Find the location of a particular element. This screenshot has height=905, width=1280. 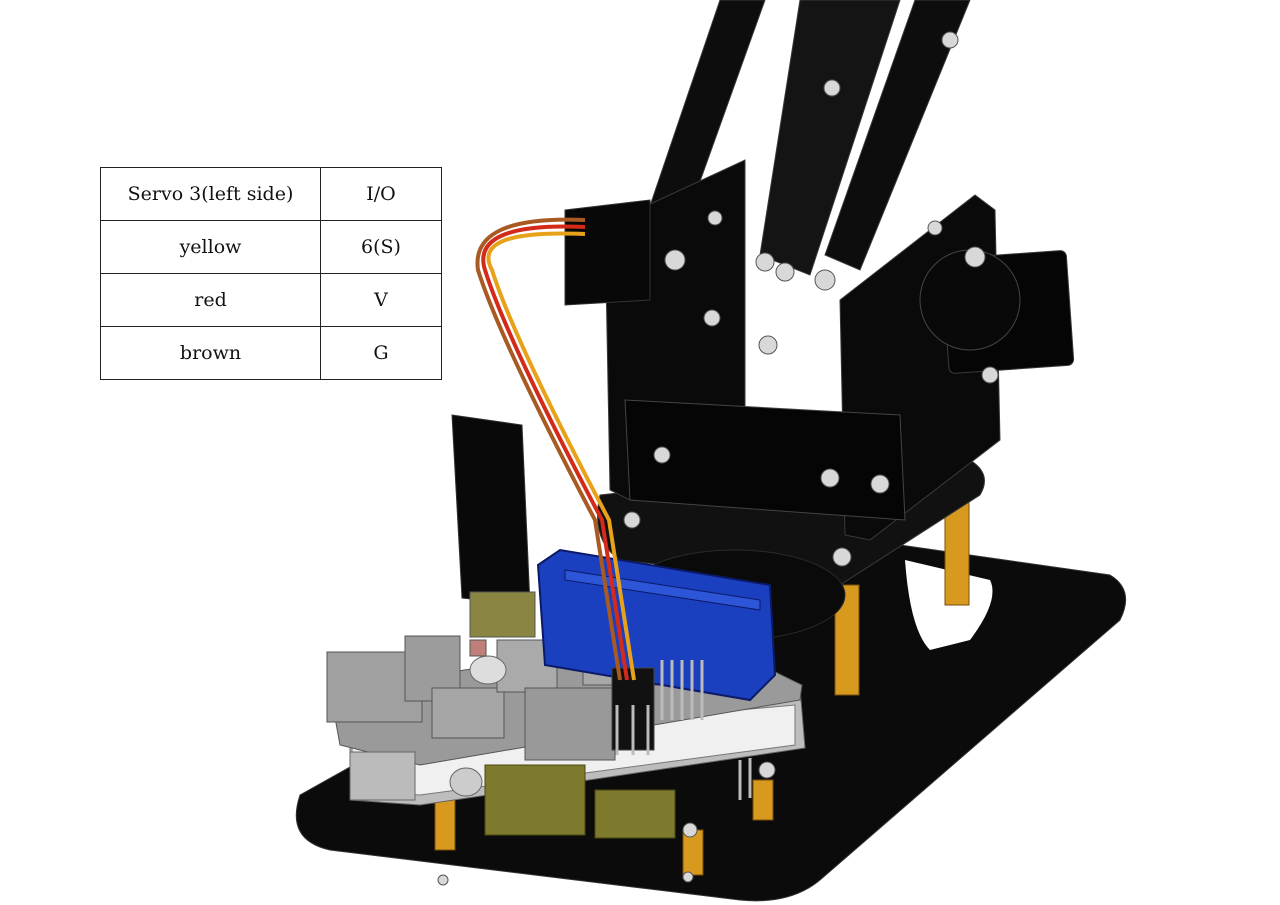

pin-cell: G is located at coordinates (381, 353).